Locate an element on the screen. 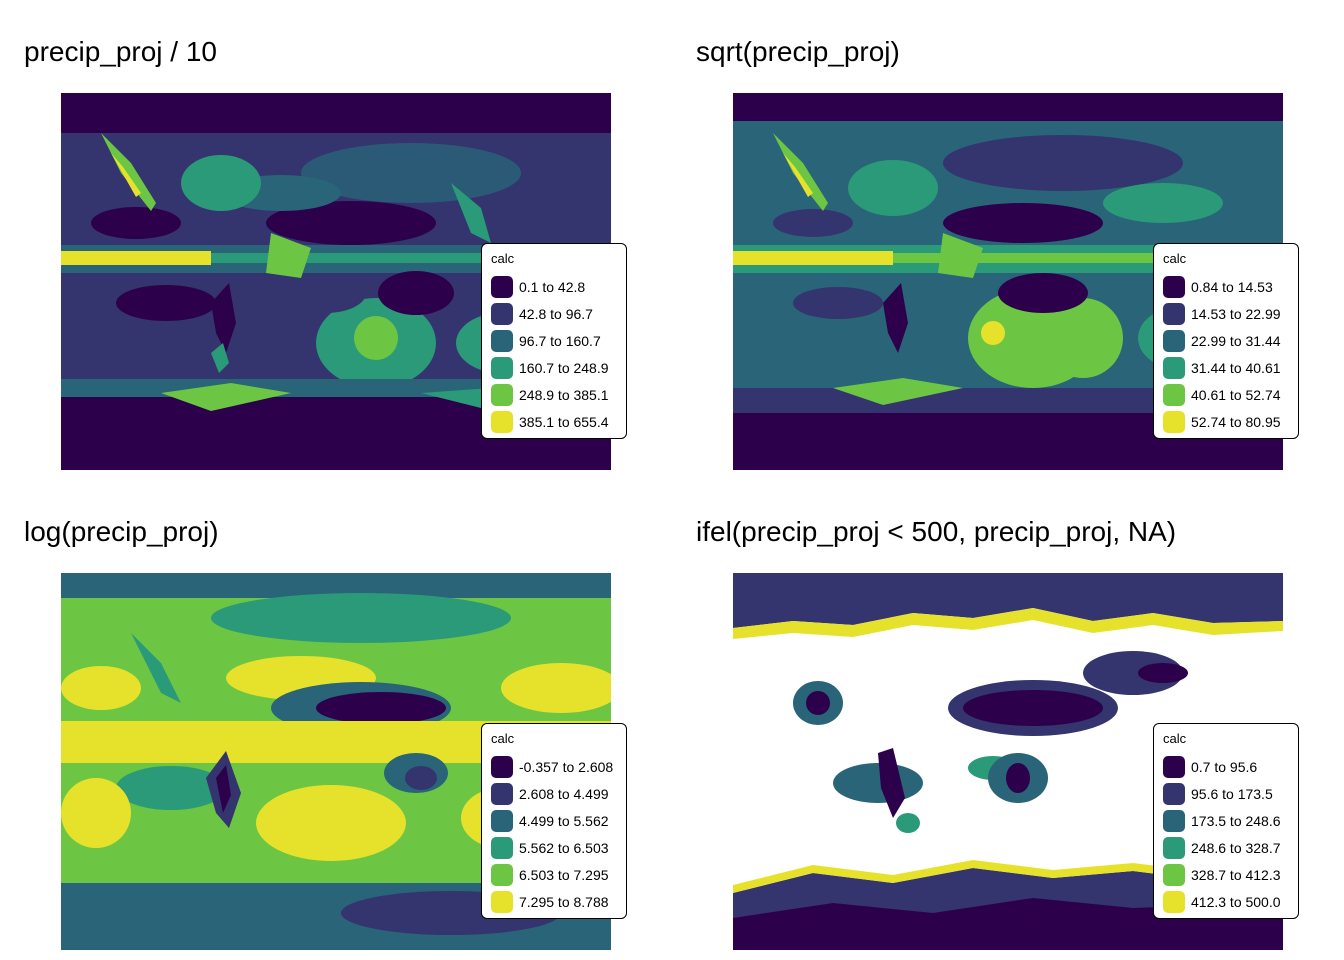  legend-label: 7.295 to 8.788 is located at coordinates (564, 902).